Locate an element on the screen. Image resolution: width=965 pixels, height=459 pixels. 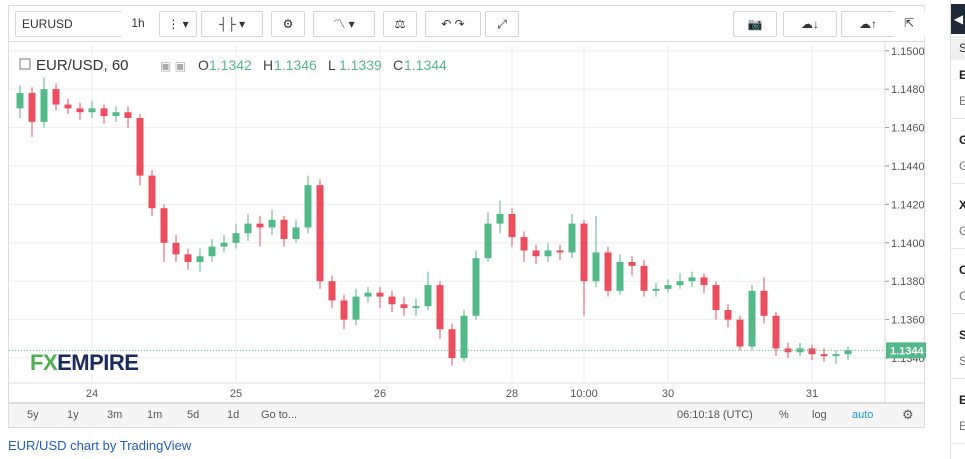
range-button: 5y is located at coordinates (33, 415).